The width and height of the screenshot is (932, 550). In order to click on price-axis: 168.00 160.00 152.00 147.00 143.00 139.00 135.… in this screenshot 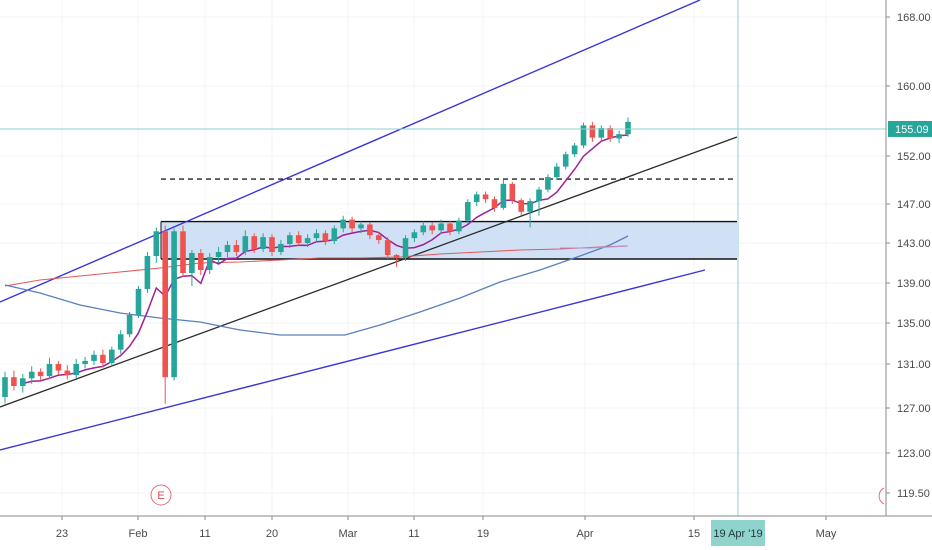, I will do `click(908, 275)`.